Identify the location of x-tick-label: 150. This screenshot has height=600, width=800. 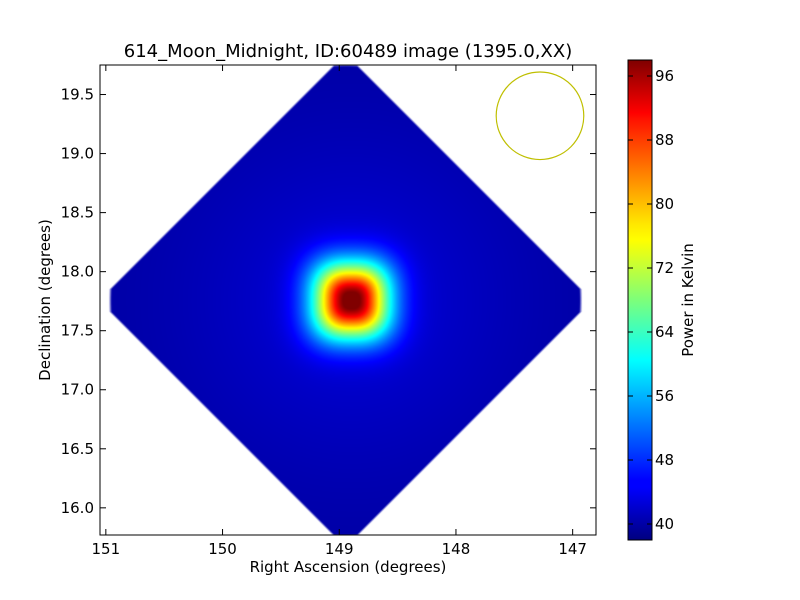
(222, 549).